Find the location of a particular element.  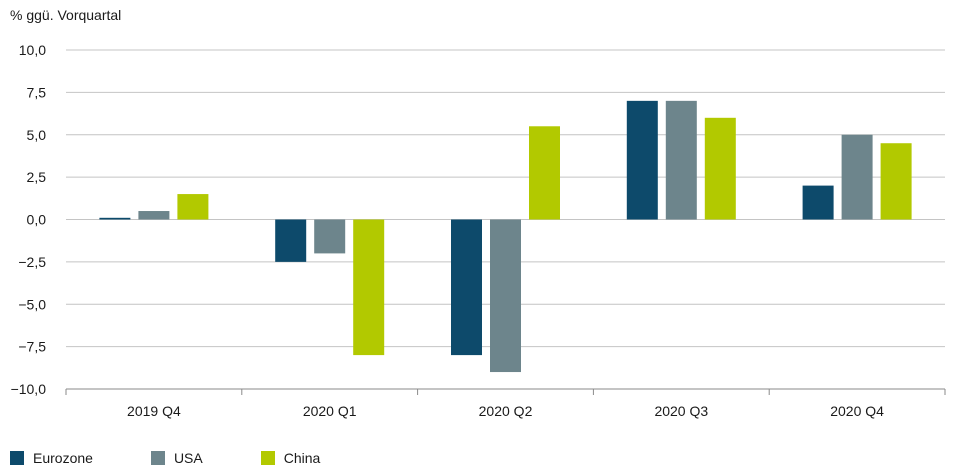

x-tick-label: 2020 Q1 is located at coordinates (330, 411).